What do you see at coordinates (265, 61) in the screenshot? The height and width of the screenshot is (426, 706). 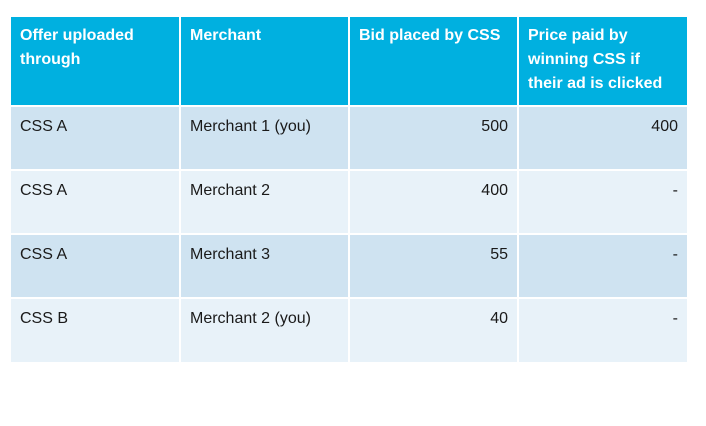 I see `header-merchant: Merchant` at bounding box center [265, 61].